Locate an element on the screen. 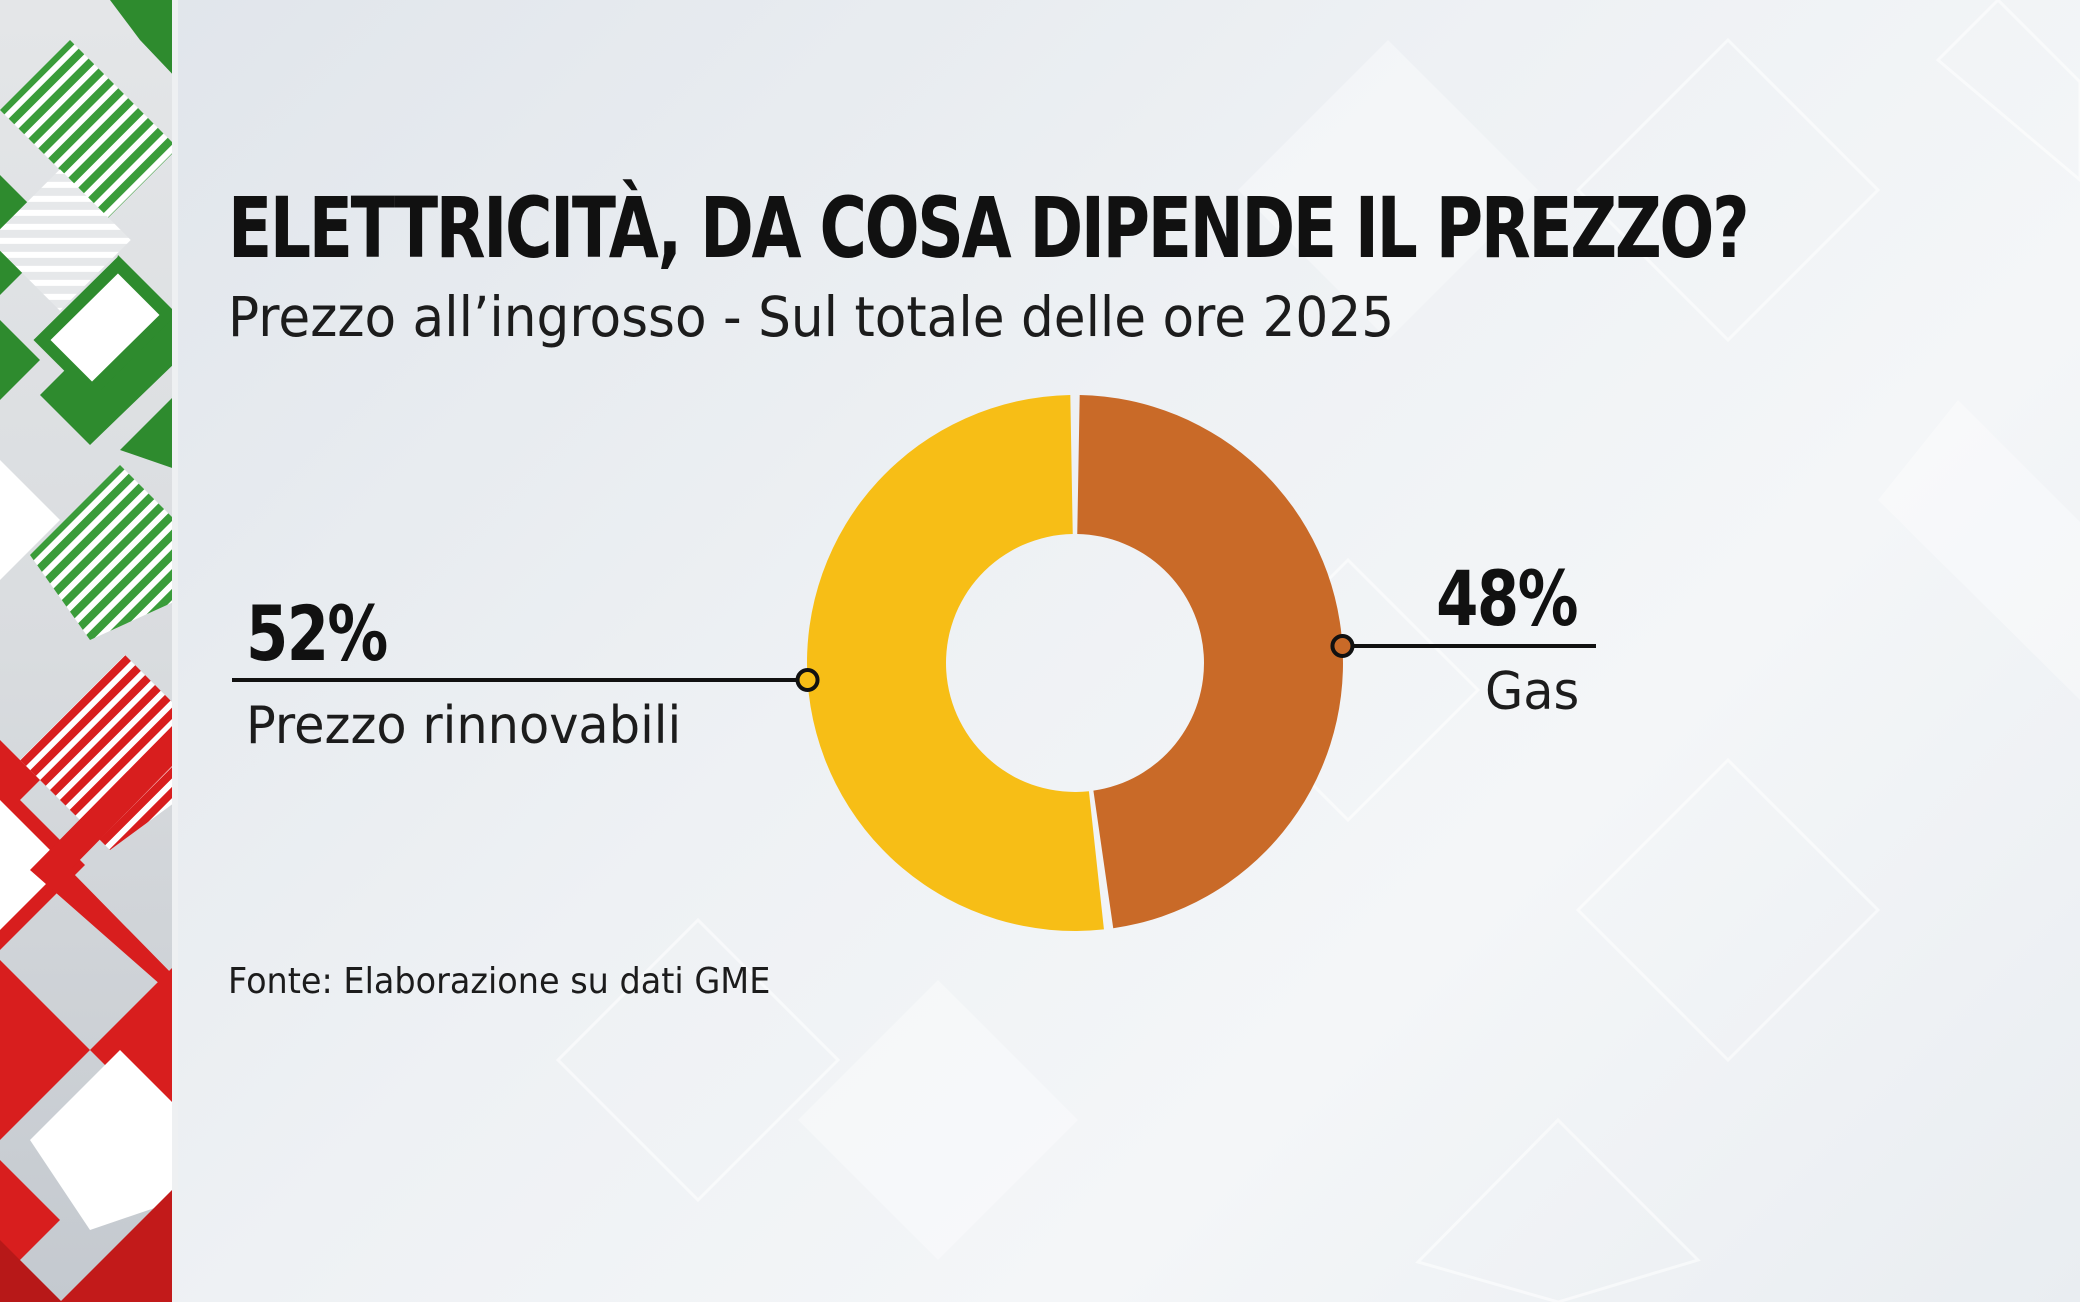 This screenshot has height=1302, width=2080. leader-dot-rinnovabili is located at coordinates (807, 680).